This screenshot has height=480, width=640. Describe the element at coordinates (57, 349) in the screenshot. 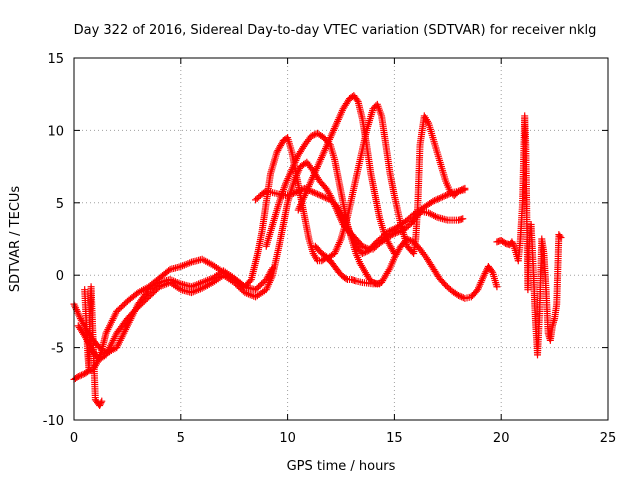

I see `y-tick-label: -5` at that location.